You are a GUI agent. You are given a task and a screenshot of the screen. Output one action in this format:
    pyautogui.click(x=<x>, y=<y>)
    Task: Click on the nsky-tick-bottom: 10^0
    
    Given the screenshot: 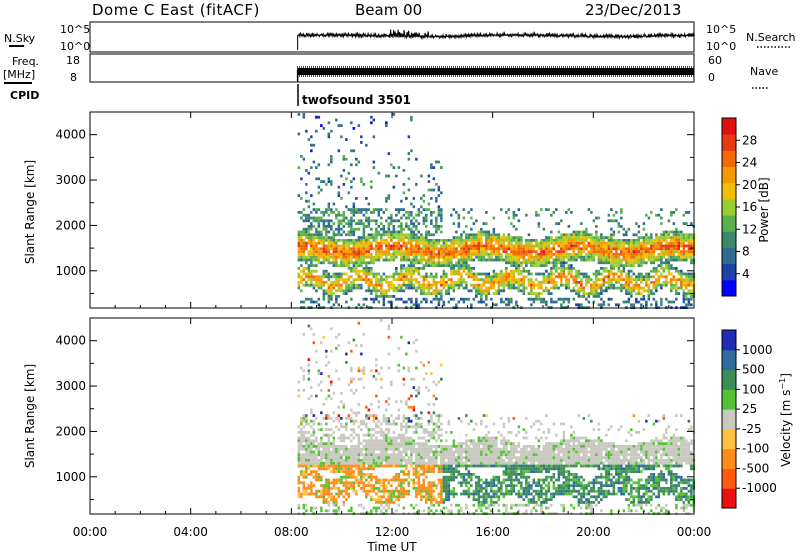 What is the action you would take?
    pyautogui.click(x=75, y=46)
    